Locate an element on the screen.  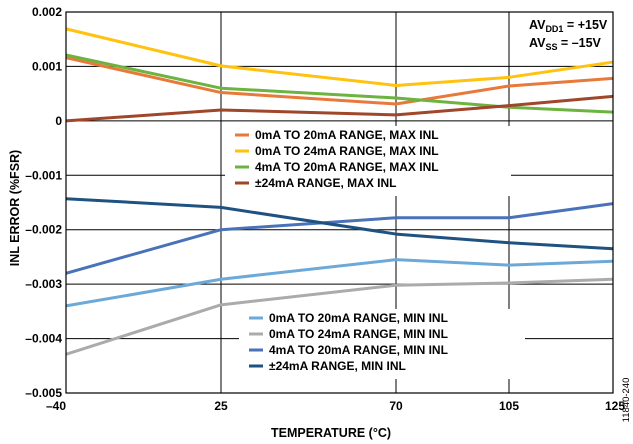
y-tick-label: –0.003 is located at coordinates (43, 284).